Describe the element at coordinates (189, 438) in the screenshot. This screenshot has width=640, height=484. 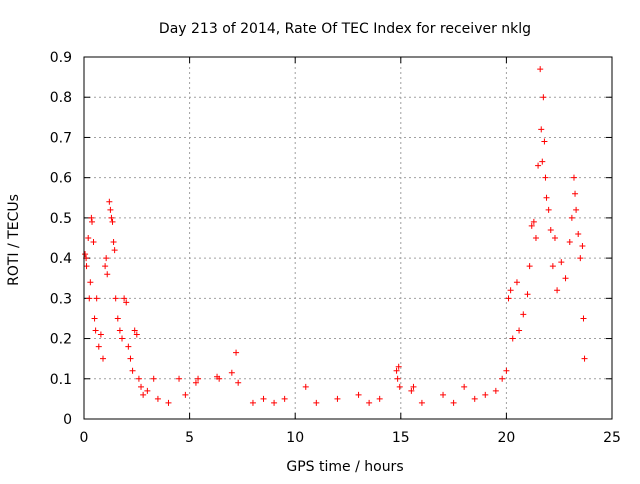
I see `x-tick-label: 5` at that location.